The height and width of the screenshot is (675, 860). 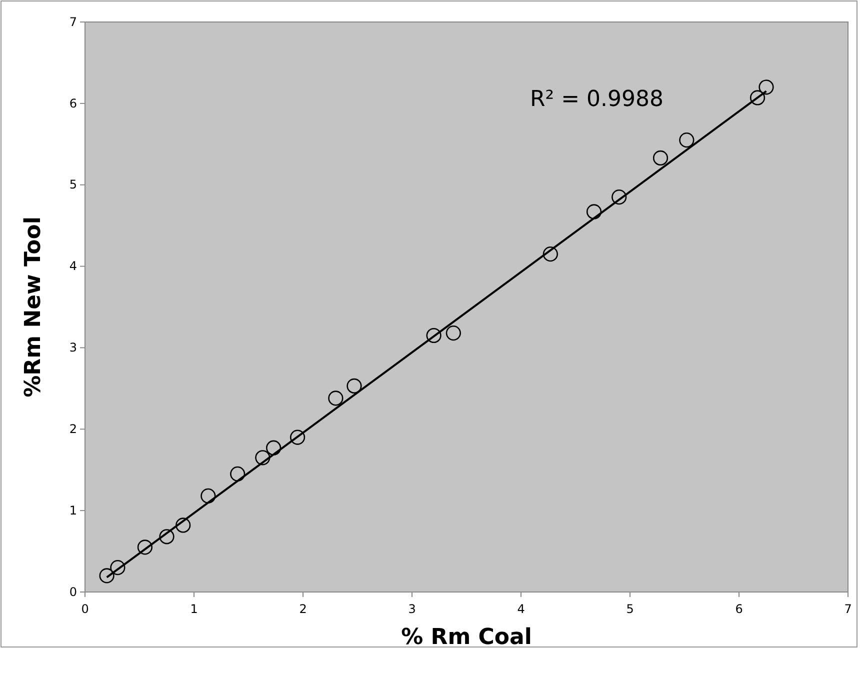 What do you see at coordinates (73, 429) in the screenshot?
I see `y-tick-label: 2` at bounding box center [73, 429].